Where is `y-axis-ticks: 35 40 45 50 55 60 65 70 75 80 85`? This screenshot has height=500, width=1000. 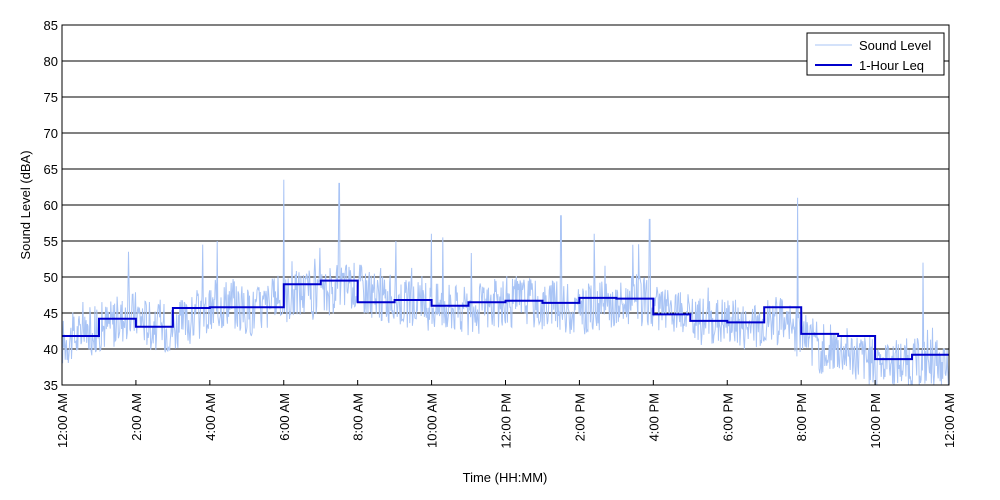 y-axis-ticks: 35 40 45 50 55 60 65 70 75 80 85 is located at coordinates (51, 205).